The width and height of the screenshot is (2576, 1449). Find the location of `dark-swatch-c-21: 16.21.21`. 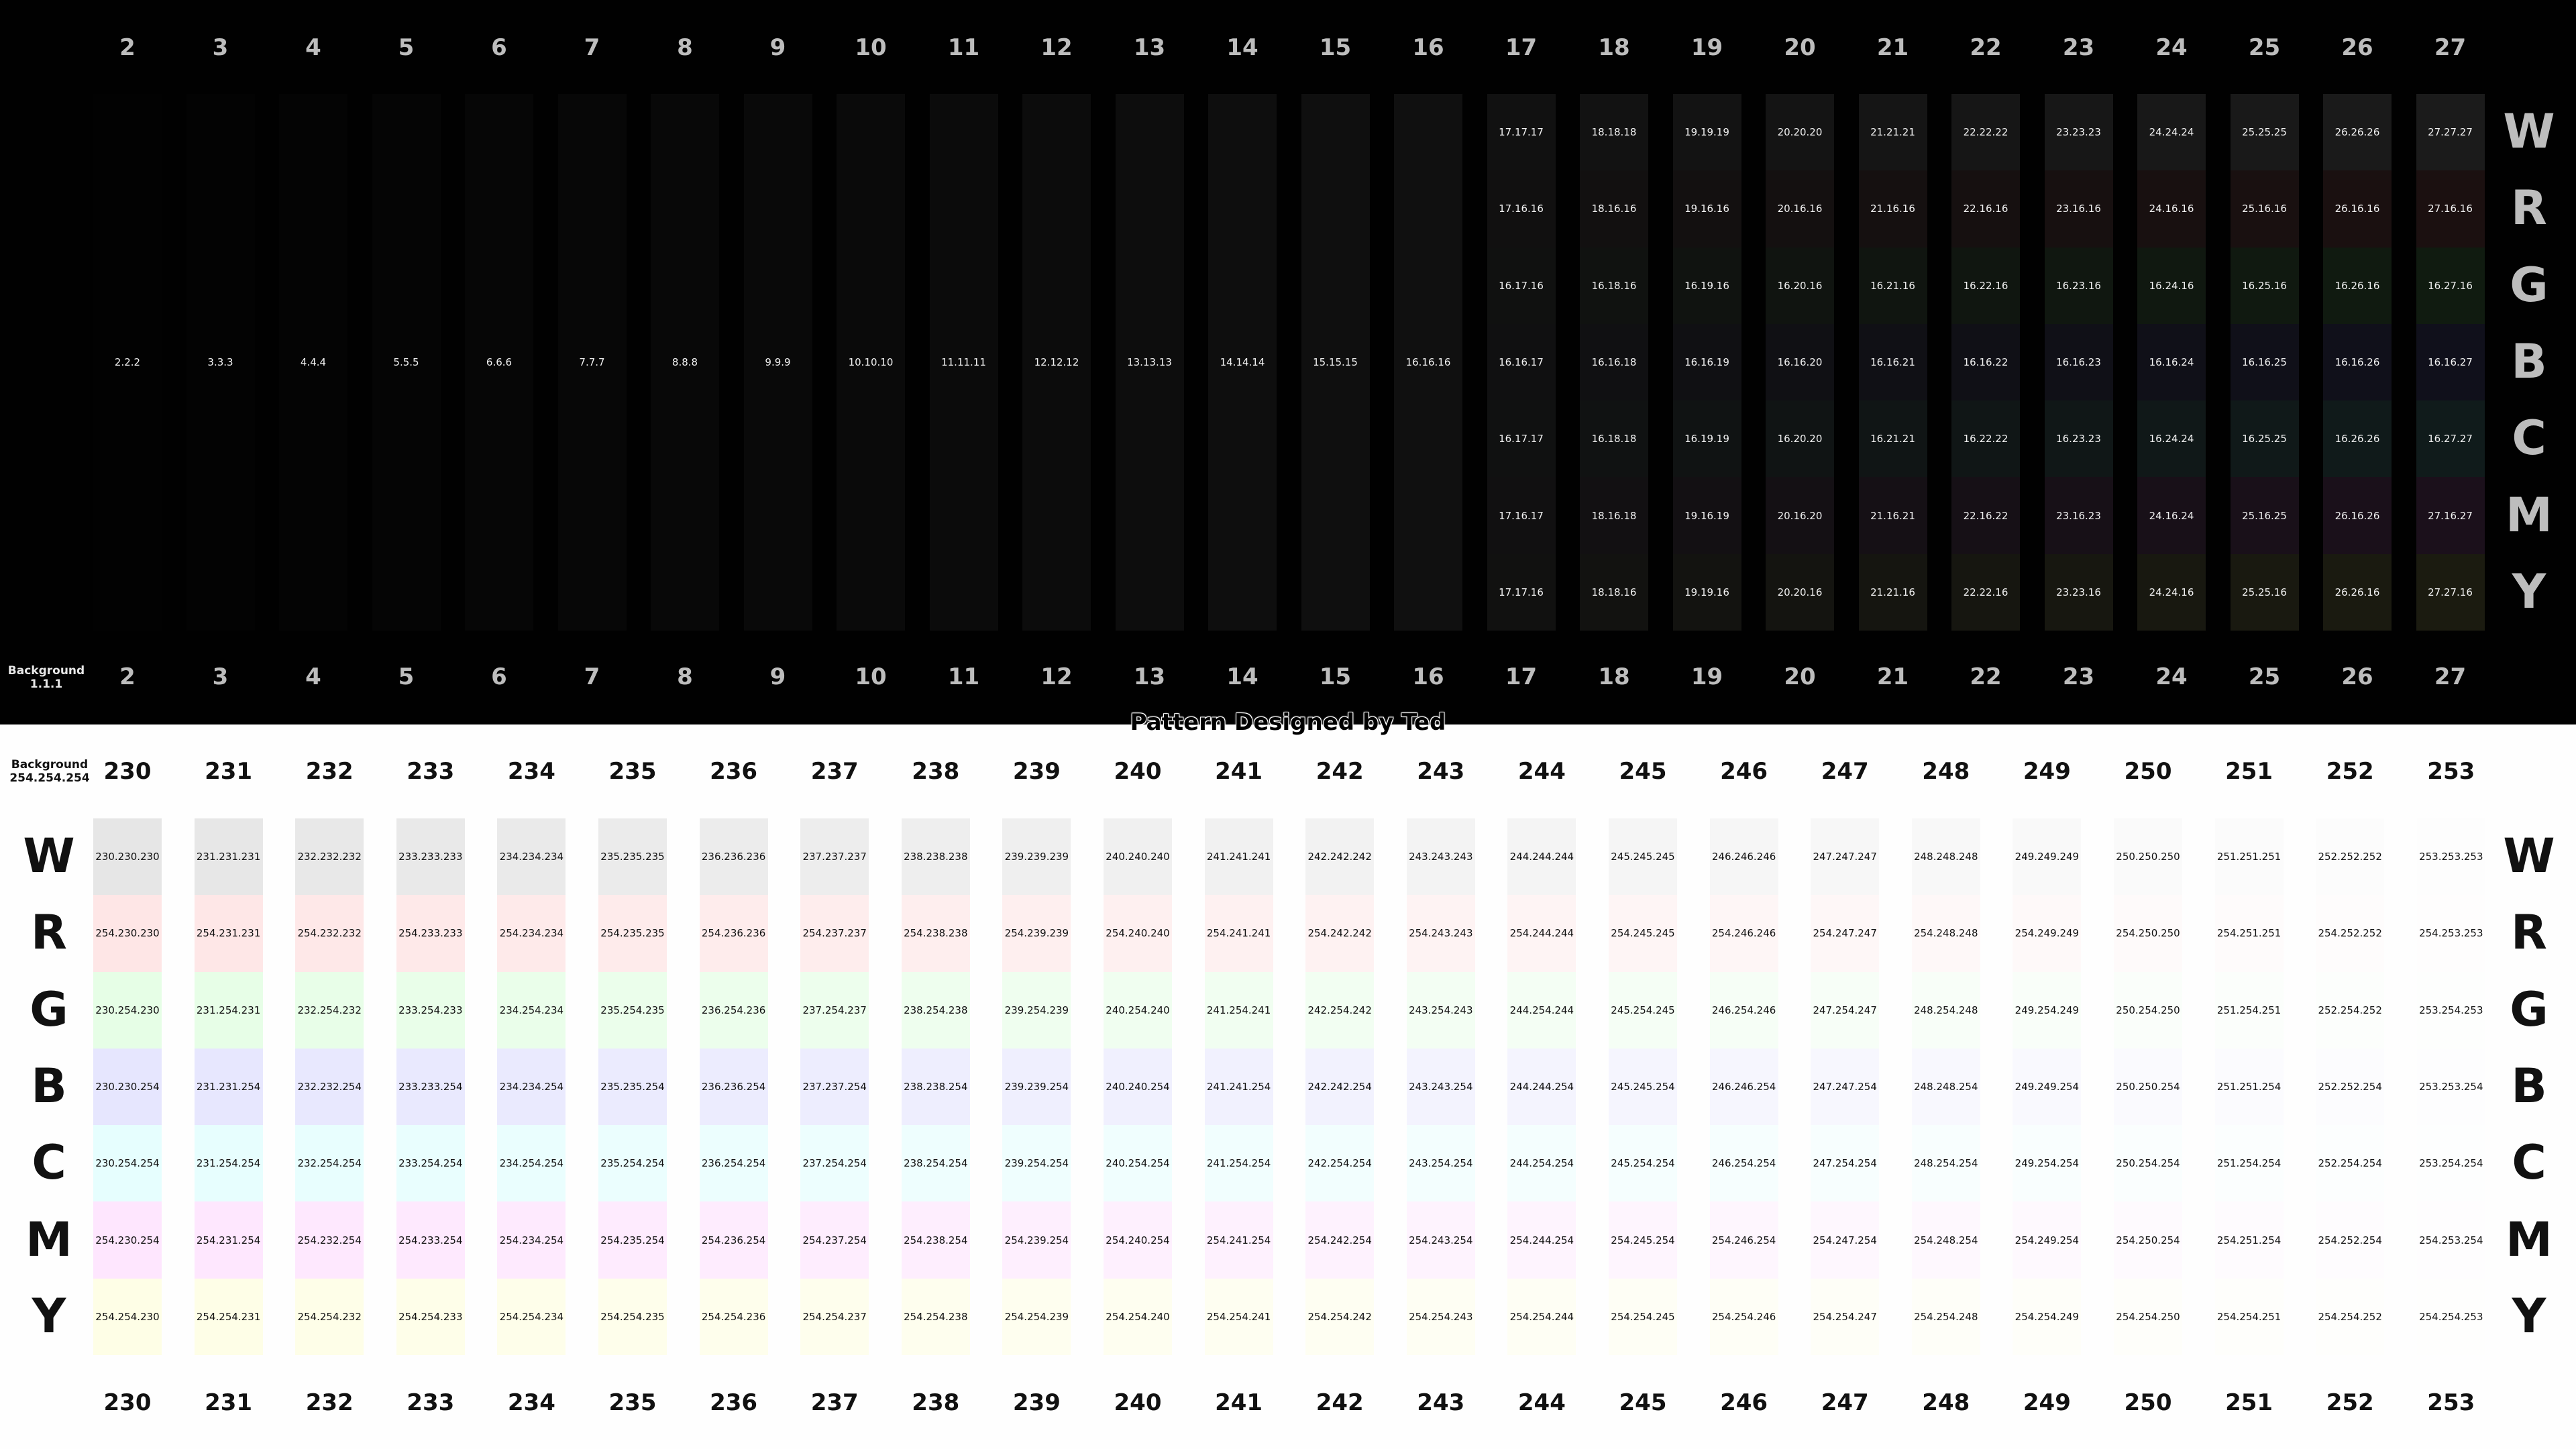

dark-swatch-c-21: 16.21.21 is located at coordinates (1892, 439).